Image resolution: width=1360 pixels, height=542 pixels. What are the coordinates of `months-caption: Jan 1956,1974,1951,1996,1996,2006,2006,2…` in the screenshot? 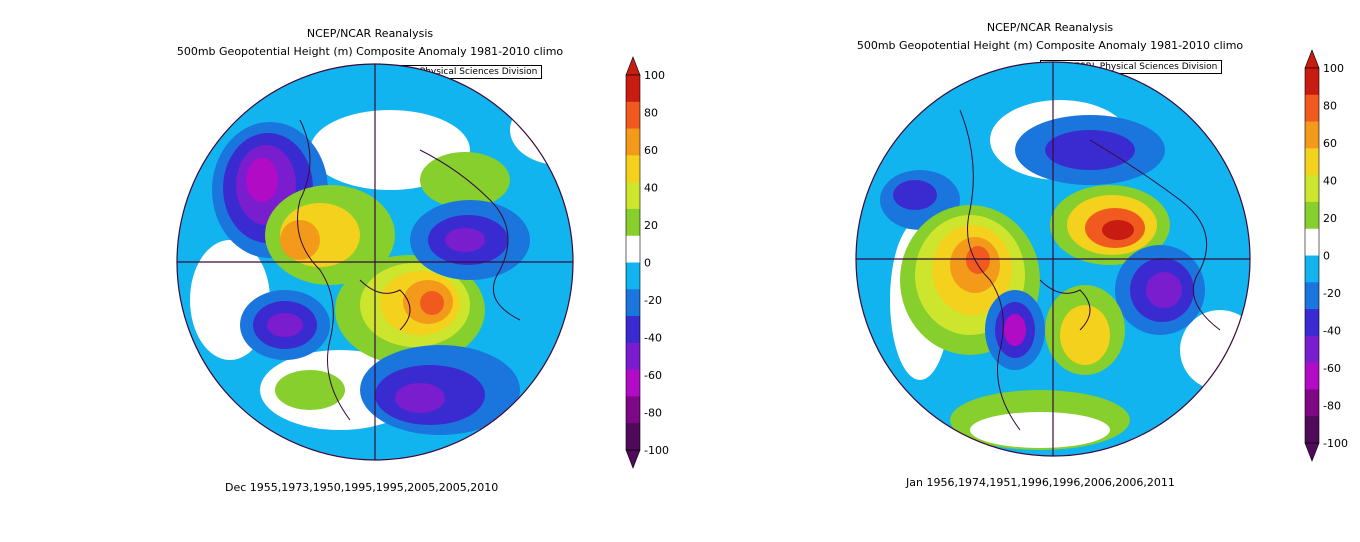 It's located at (1040, 482).